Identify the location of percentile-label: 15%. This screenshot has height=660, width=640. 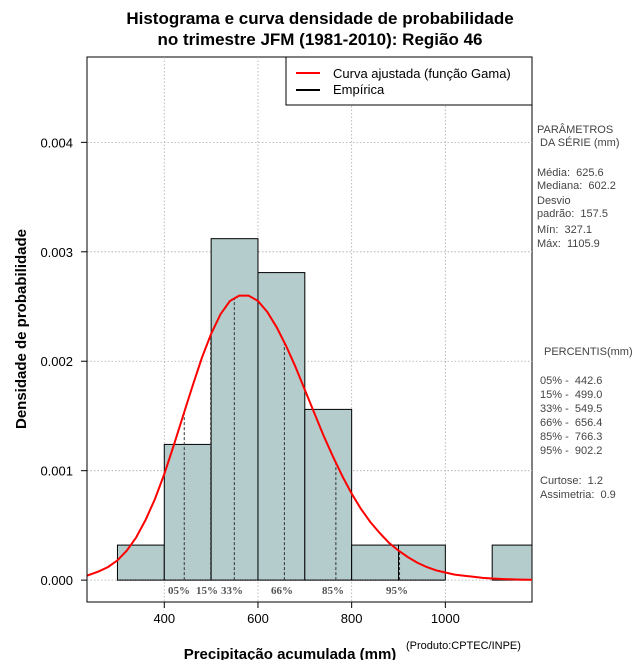
(207, 591).